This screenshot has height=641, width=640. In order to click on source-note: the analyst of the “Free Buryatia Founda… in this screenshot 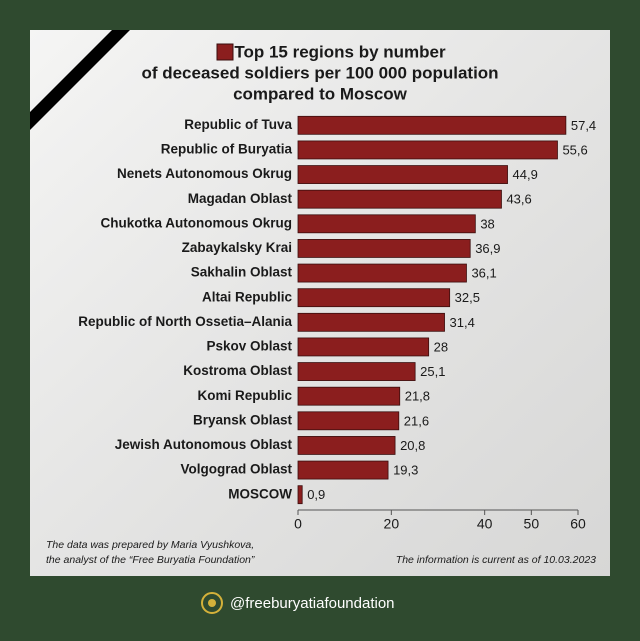, I will do `click(150, 560)`.